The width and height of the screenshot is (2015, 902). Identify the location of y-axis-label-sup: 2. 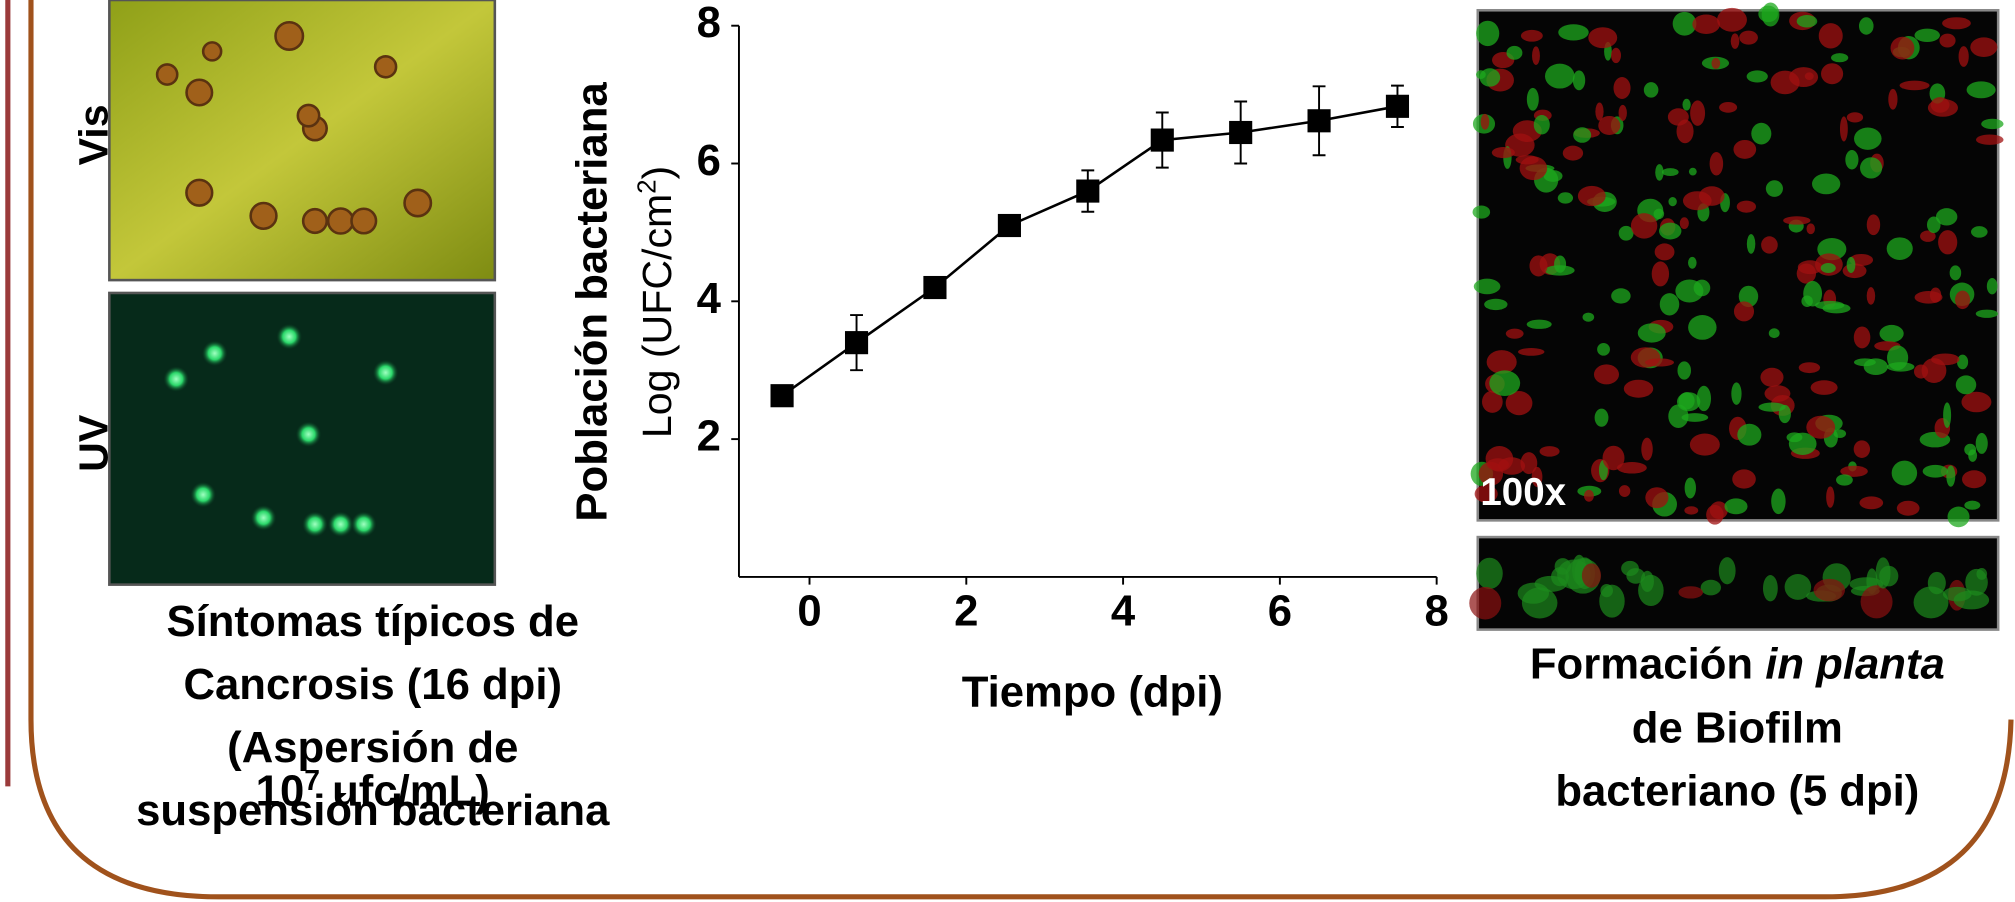
(647, 186).